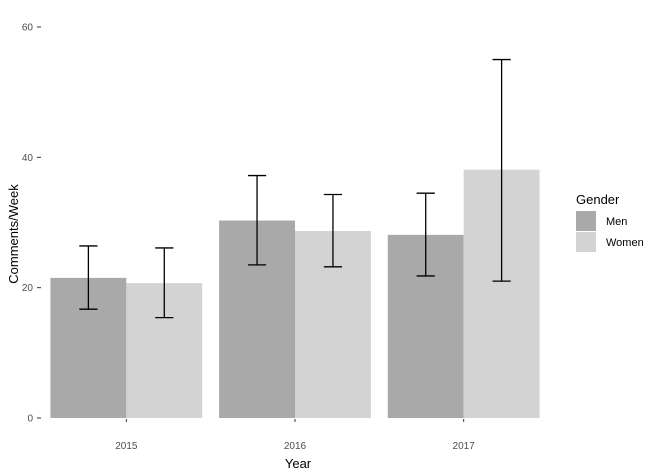 This screenshot has width=656, height=476. I want to click on legend-label-women: Women, so click(625, 243).